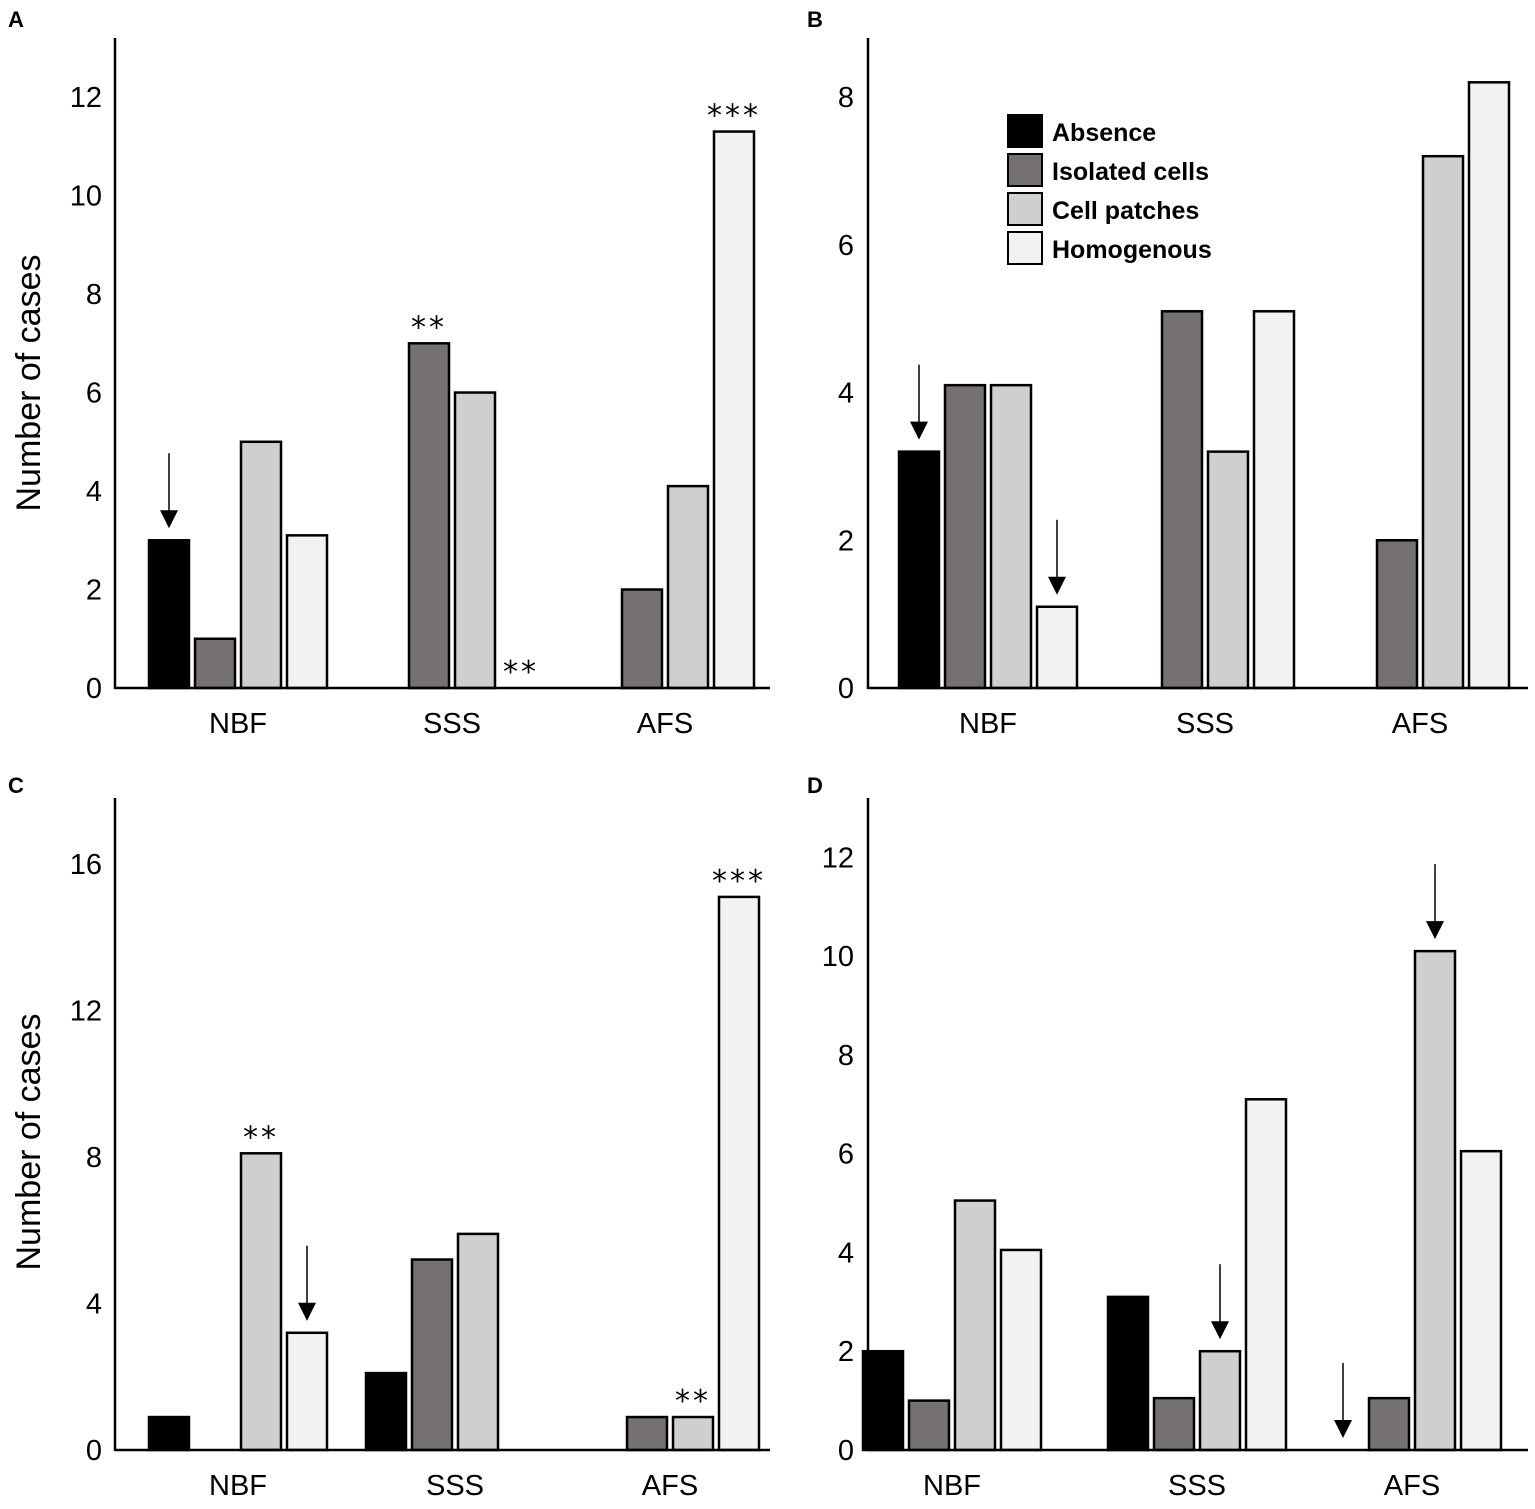  Describe the element at coordinates (1130, 172) in the screenshot. I see `legend-label: Isolated cells` at that location.